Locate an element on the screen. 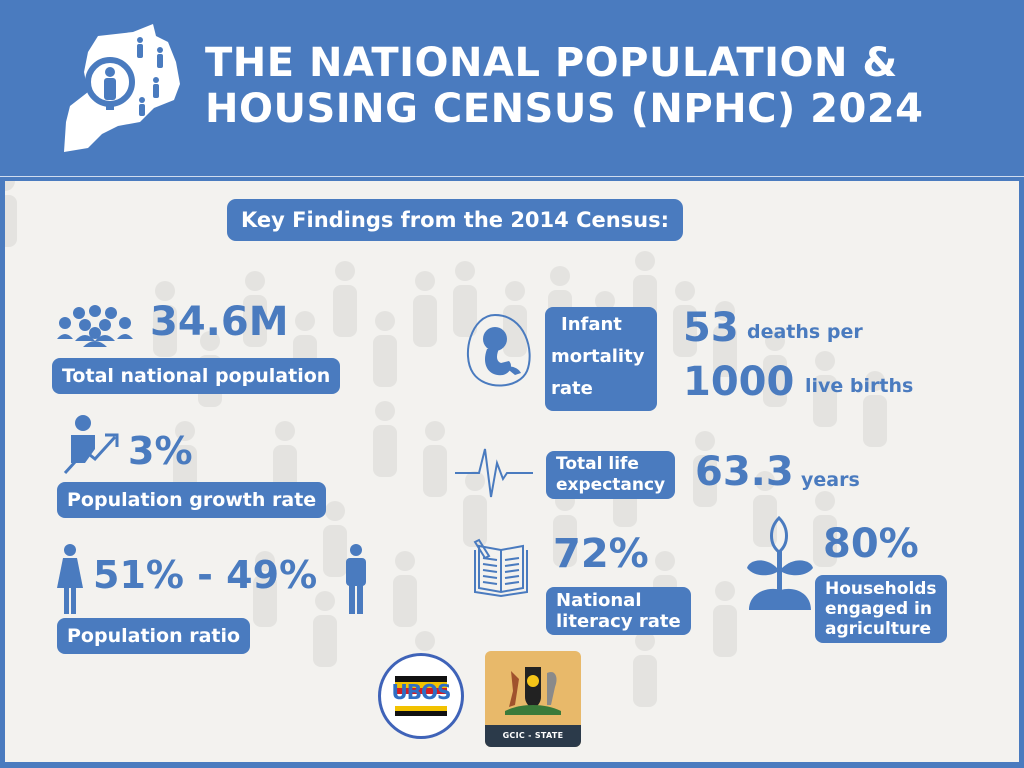  agriculture-label: Households engaged in agriculture is located at coordinates (881, 609).